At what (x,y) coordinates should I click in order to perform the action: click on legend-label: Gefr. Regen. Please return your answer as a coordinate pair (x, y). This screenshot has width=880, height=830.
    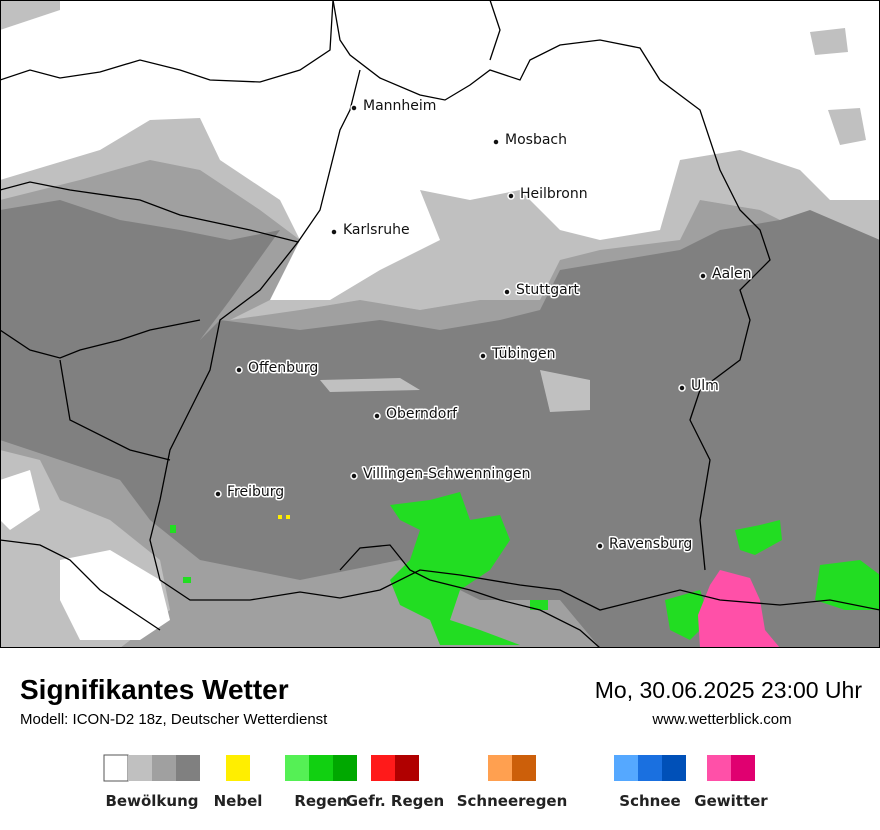
    Looking at the image, I should click on (395, 801).